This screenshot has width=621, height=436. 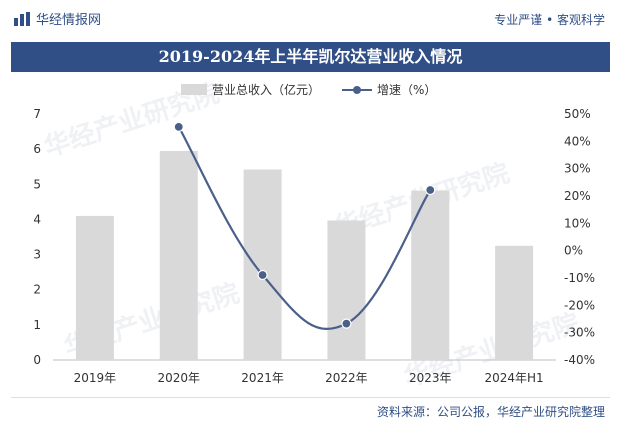 I want to click on footer-divider, so click(x=310, y=397).